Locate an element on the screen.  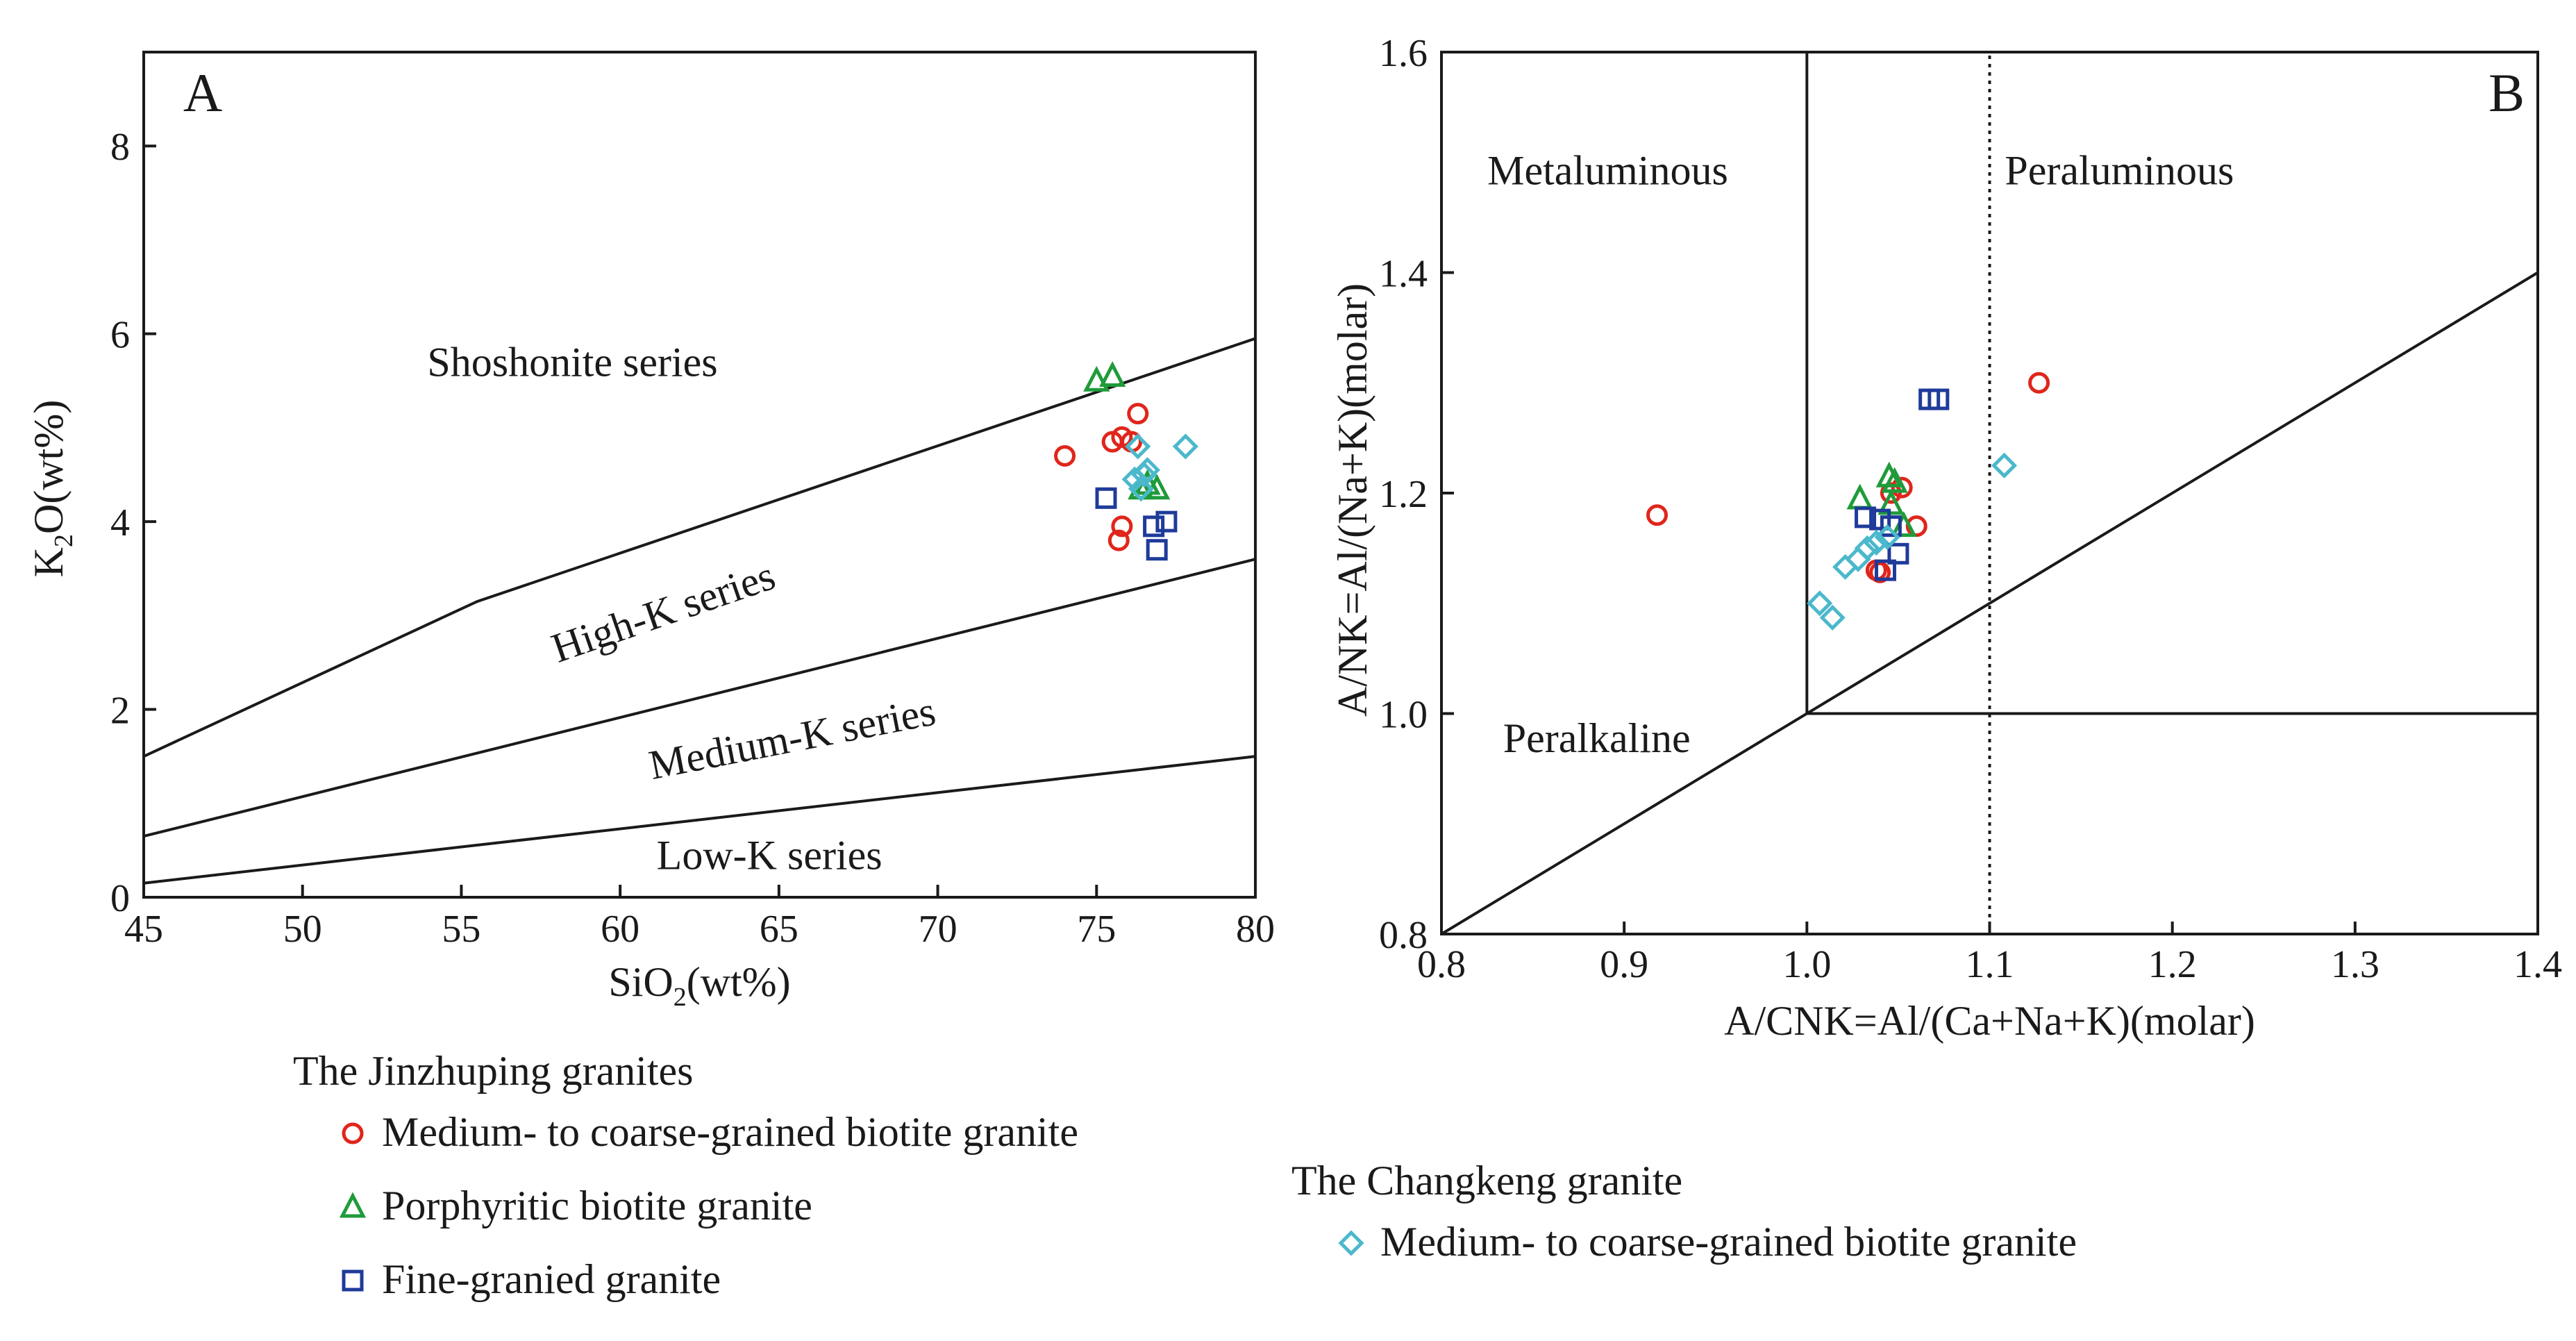
x-tick-label: 1.0 is located at coordinates (1806, 964).